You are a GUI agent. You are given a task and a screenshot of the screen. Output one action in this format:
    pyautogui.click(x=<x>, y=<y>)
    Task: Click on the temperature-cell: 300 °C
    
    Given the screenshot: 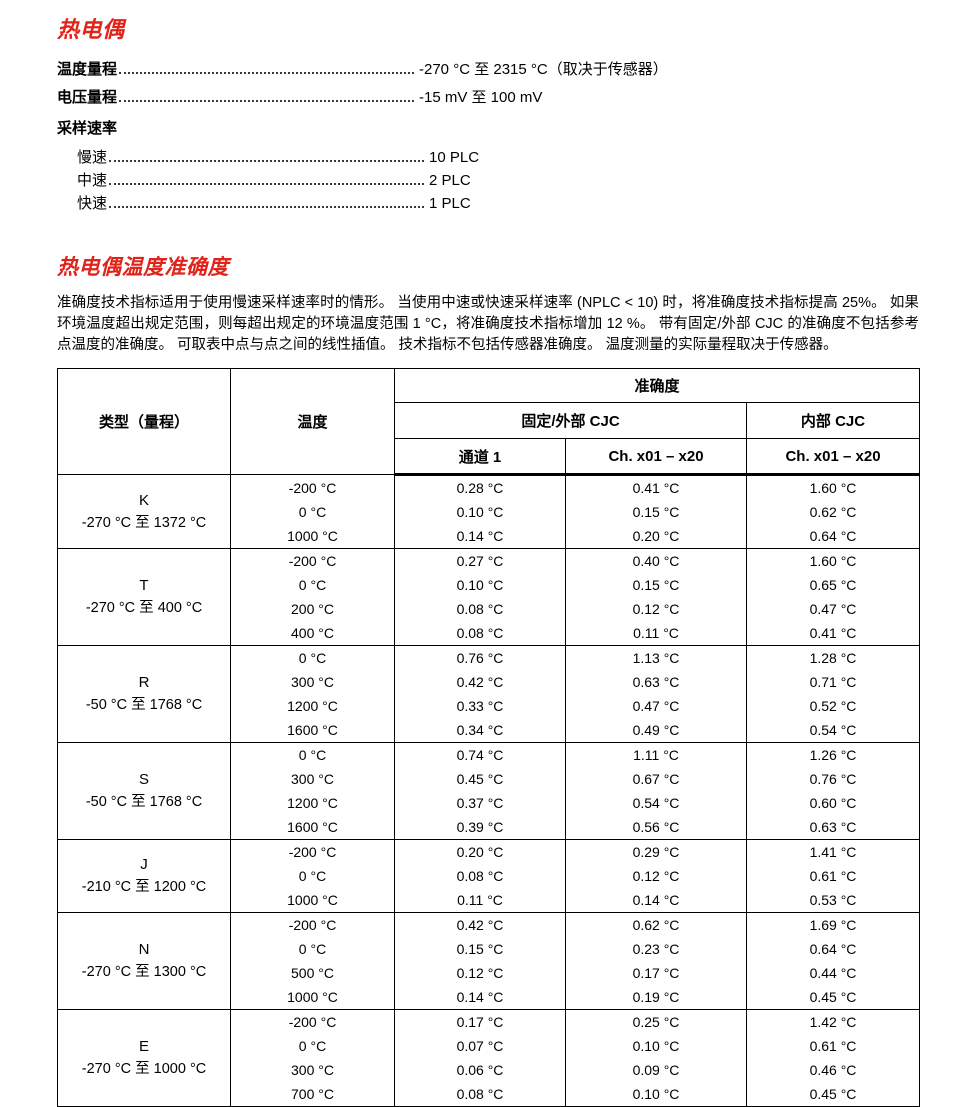 What is the action you would take?
    pyautogui.click(x=312, y=682)
    